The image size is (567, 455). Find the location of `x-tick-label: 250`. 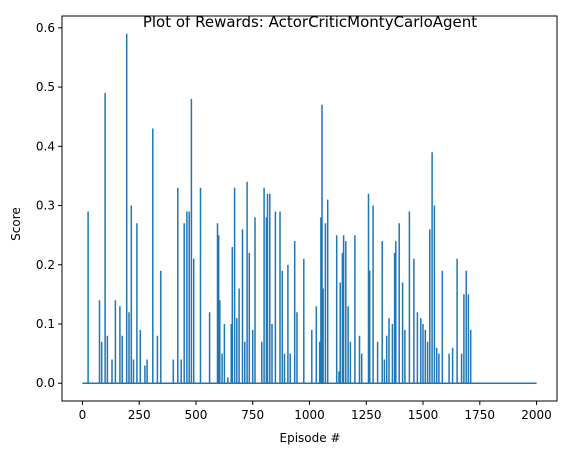

x-tick-label: 250 is located at coordinates (139, 415).